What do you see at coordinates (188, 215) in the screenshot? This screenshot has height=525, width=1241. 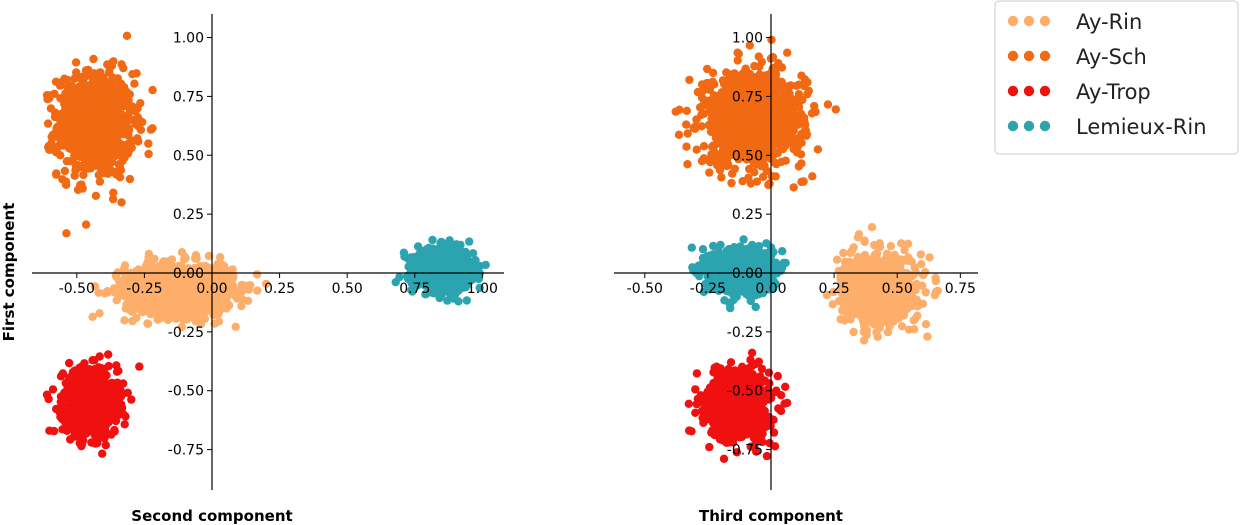 I see `y-tick-label: 0.25` at bounding box center [188, 215].